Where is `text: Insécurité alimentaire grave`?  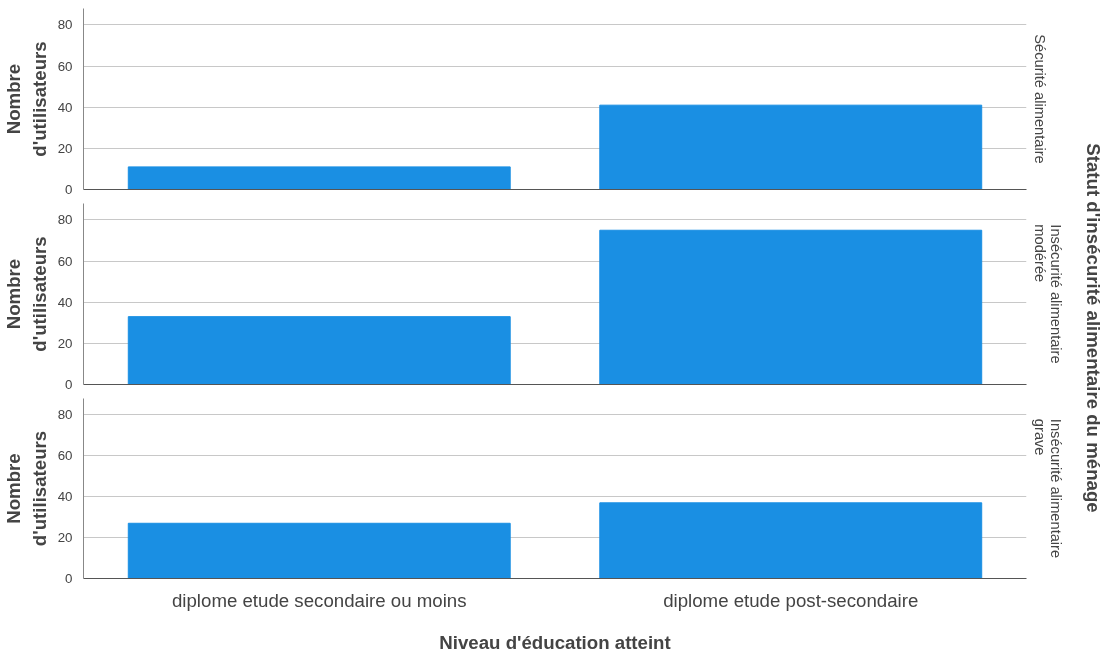 text: Insécurité alimentaire grave is located at coordinates (1047, 488).